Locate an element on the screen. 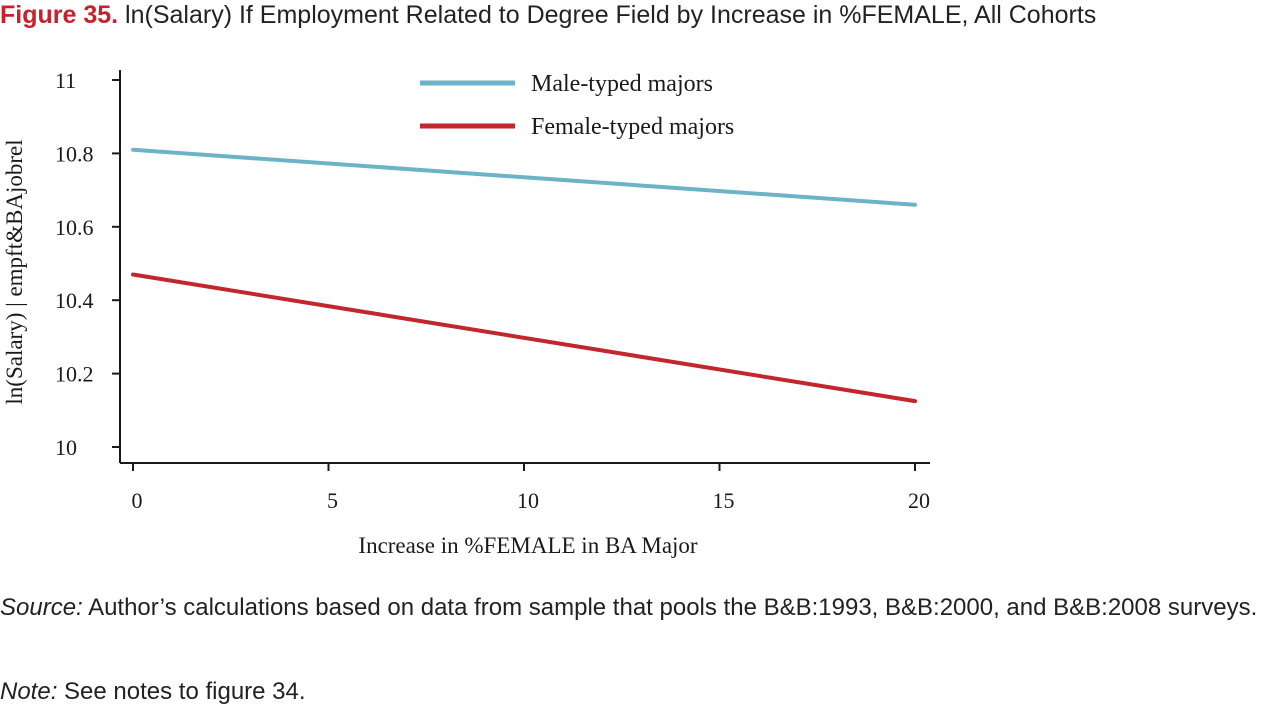 The width and height of the screenshot is (1280, 708). figure-number: Figure 35. is located at coordinates (59, 15).